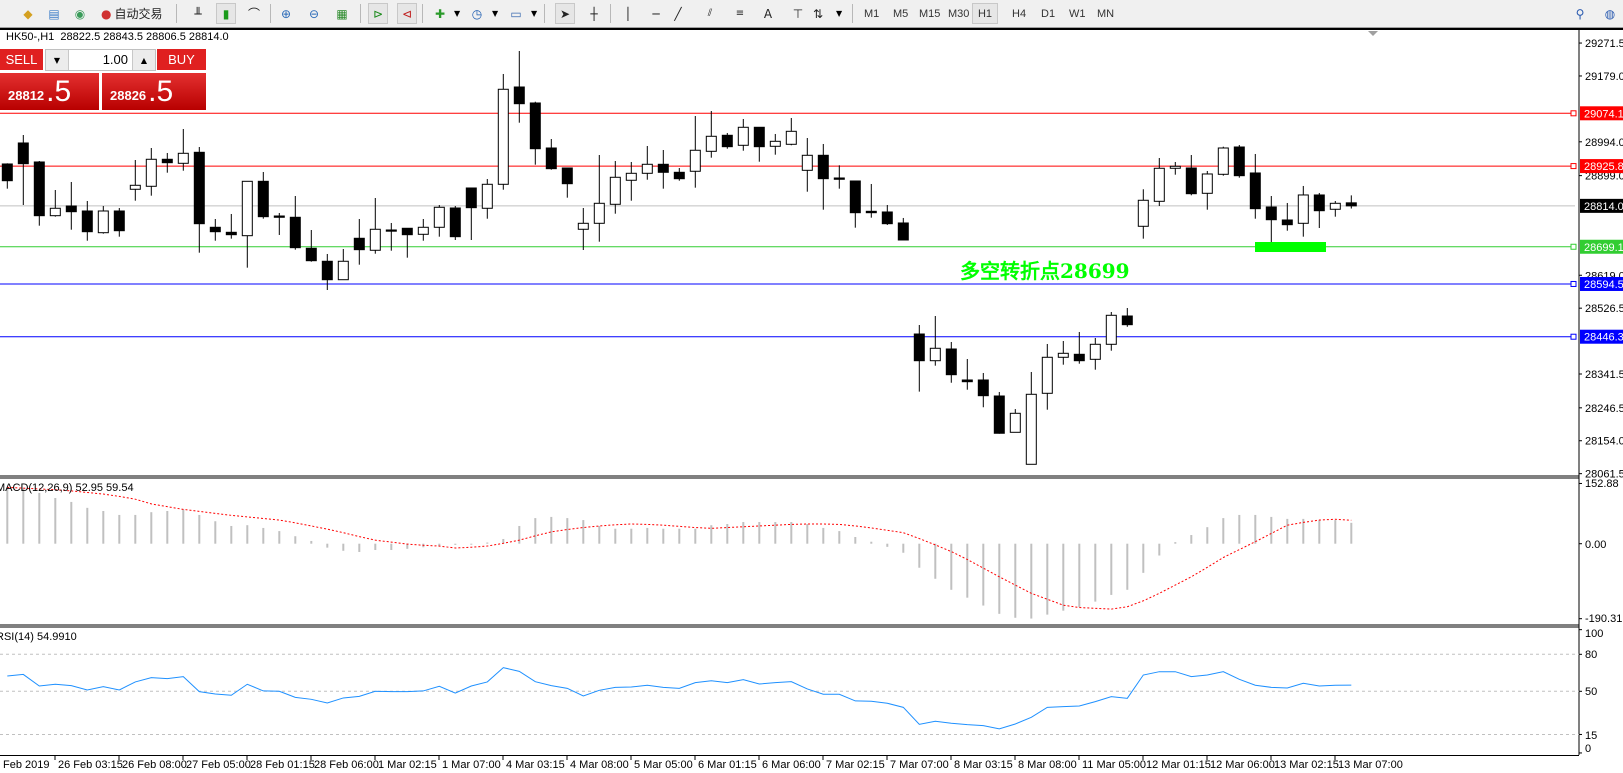 The width and height of the screenshot is (1623, 773). Describe the element at coordinates (378, 13) in the screenshot. I see `autoscroll-icon: ⊳` at that location.